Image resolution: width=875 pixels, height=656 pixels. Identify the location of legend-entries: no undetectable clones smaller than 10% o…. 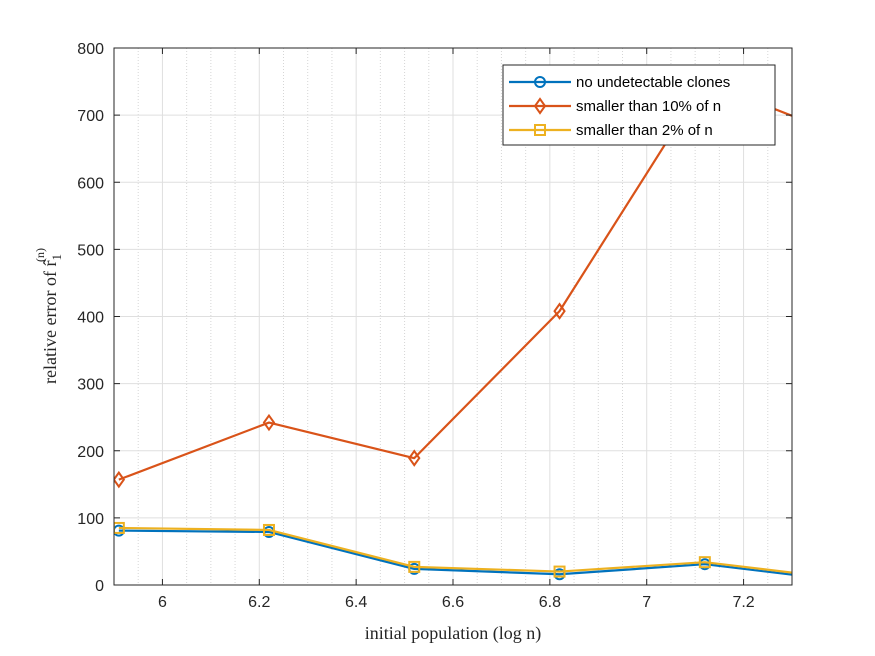
(619, 106).